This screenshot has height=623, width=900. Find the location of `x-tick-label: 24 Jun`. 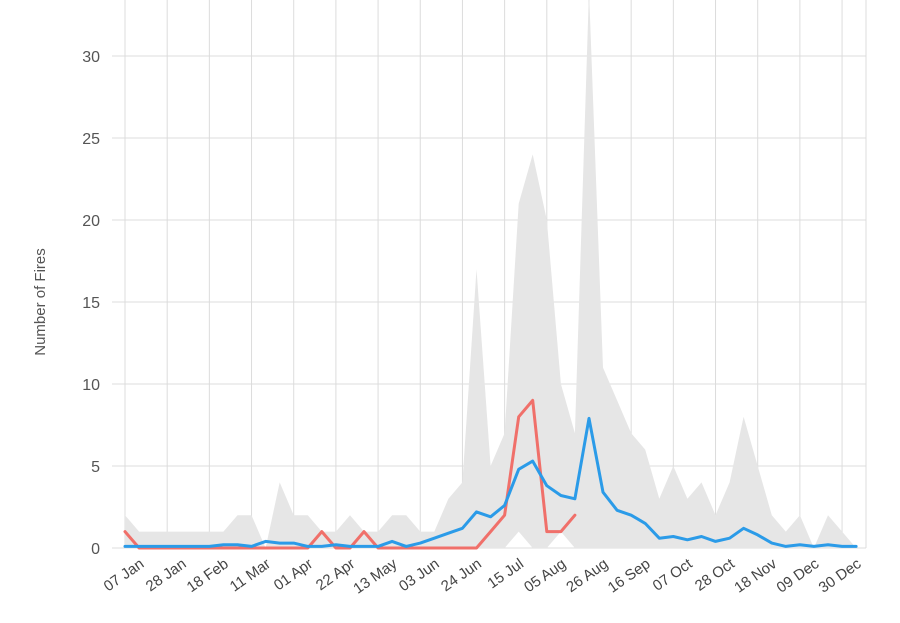

x-tick-label: 24 Jun is located at coordinates (461, 575).